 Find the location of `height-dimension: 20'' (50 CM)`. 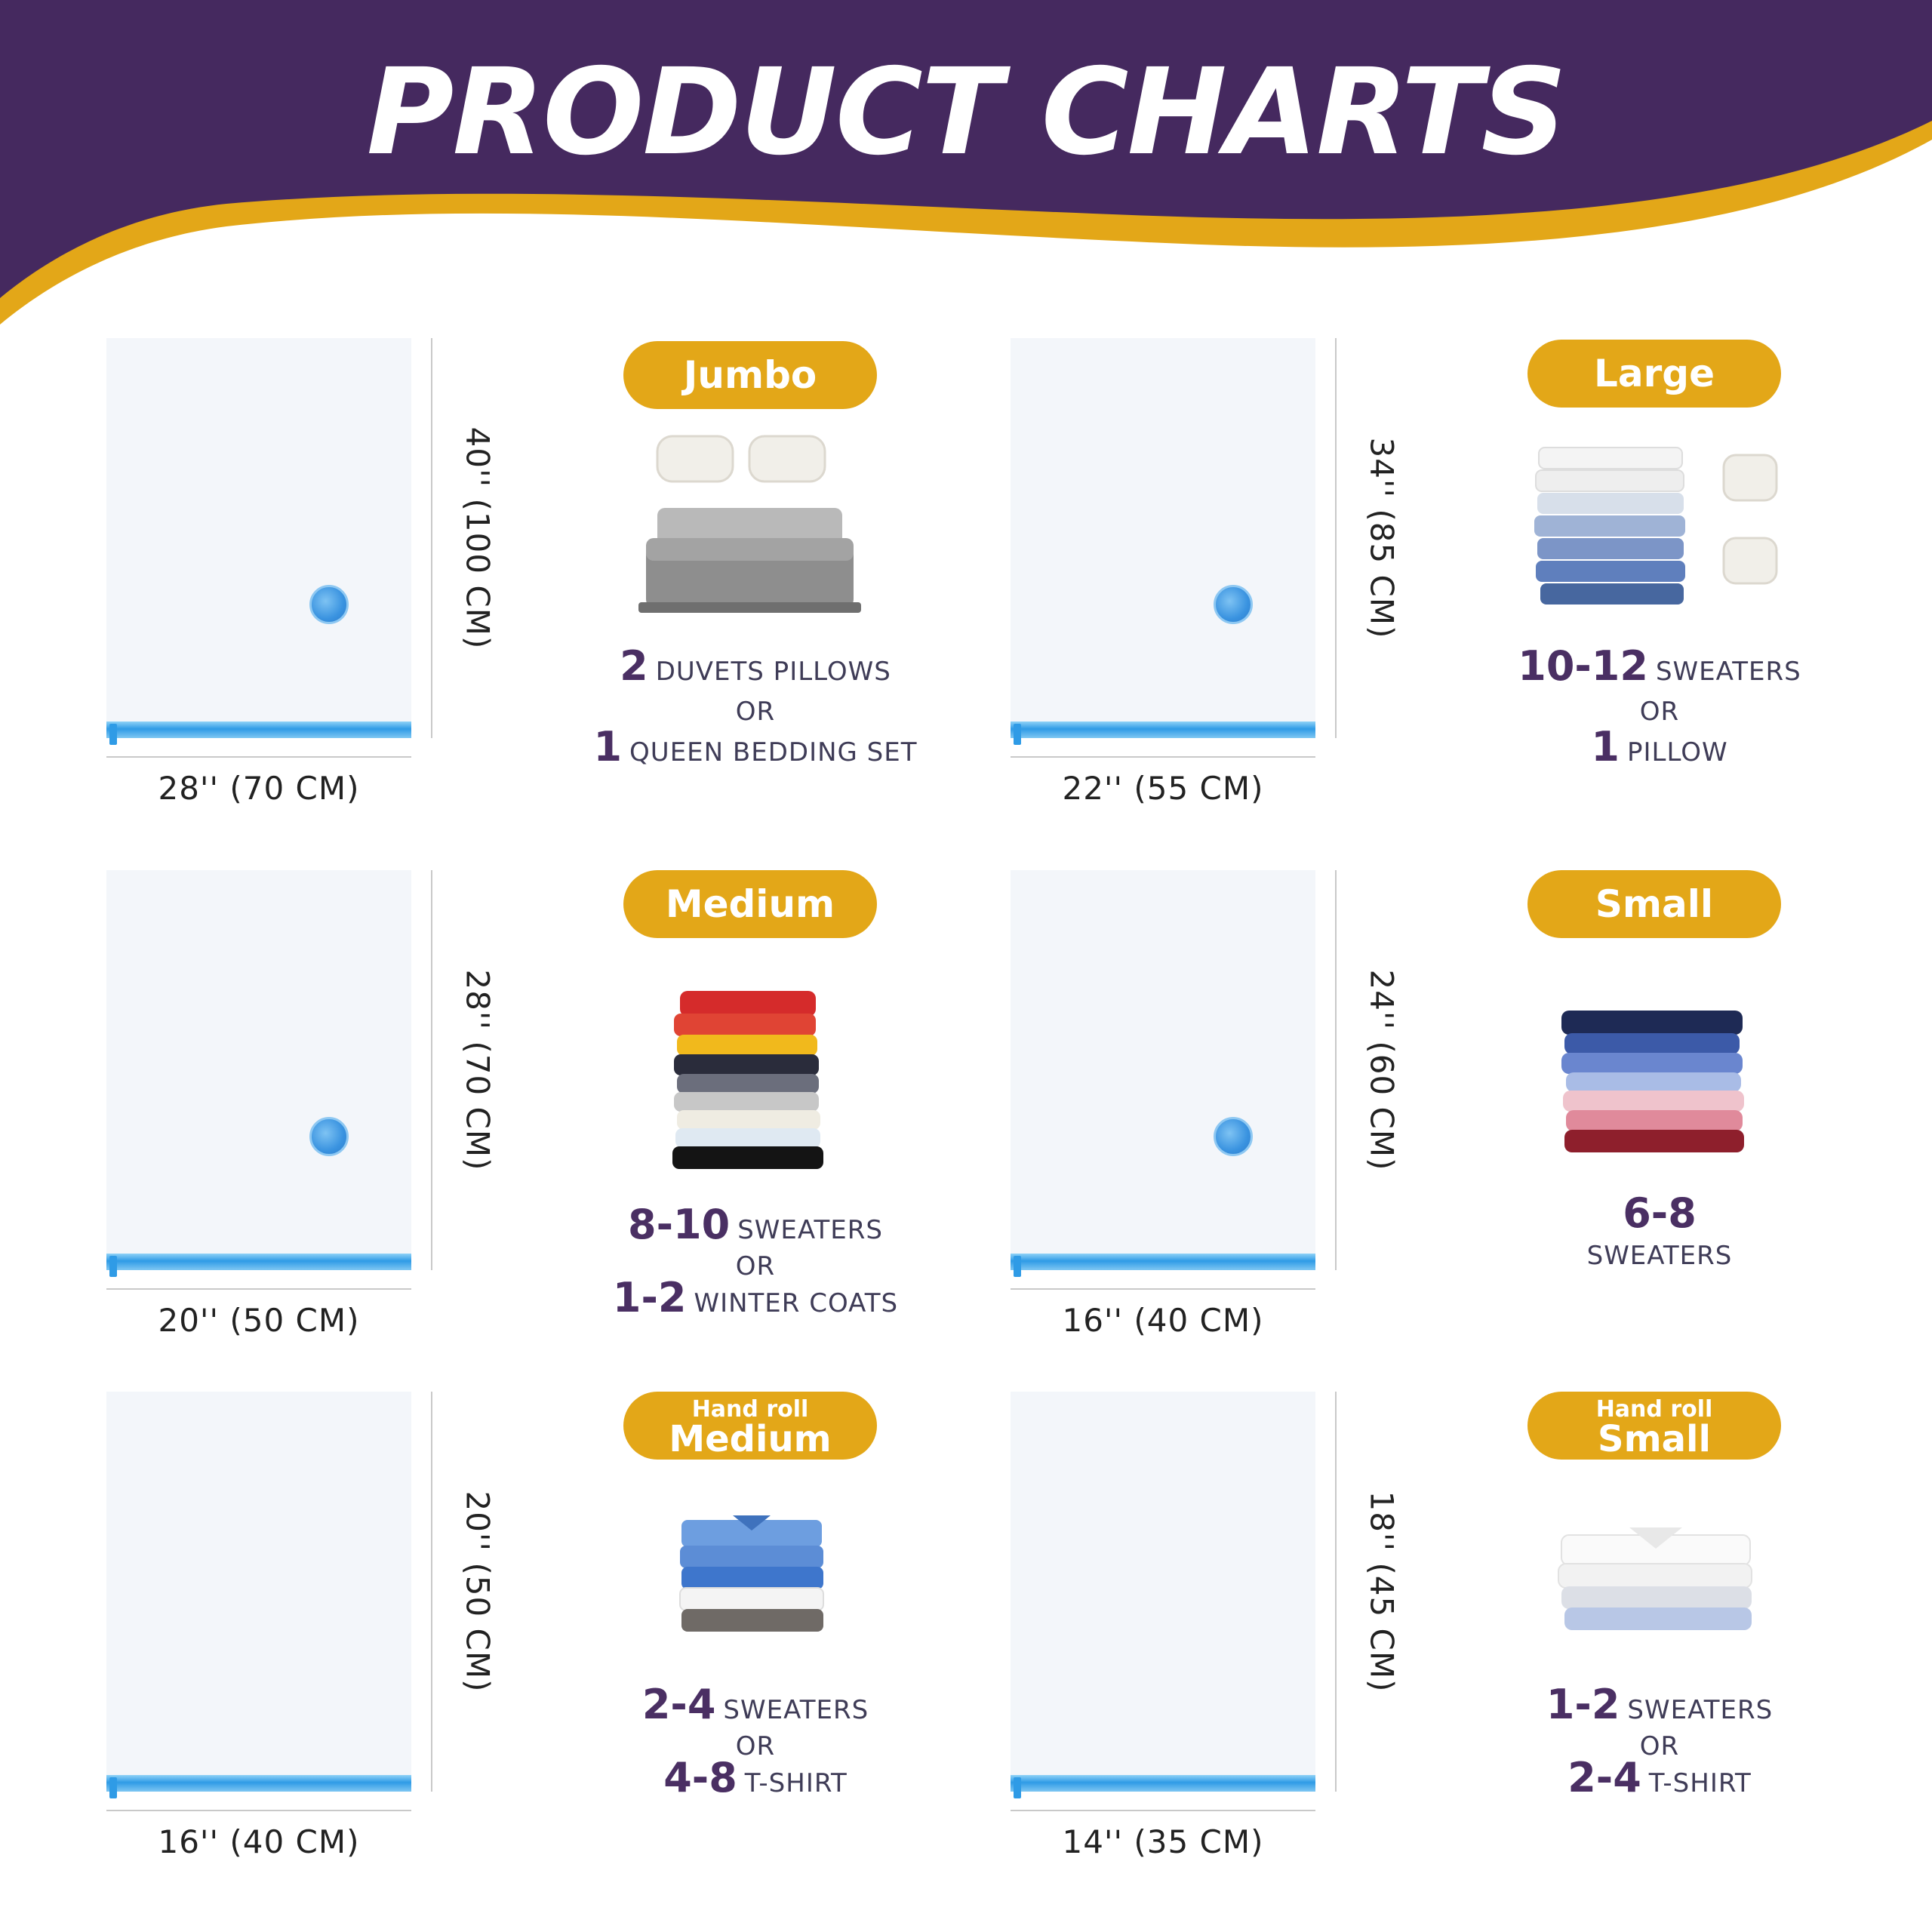

height-dimension: 20'' (50 CM) is located at coordinates (478, 1592).